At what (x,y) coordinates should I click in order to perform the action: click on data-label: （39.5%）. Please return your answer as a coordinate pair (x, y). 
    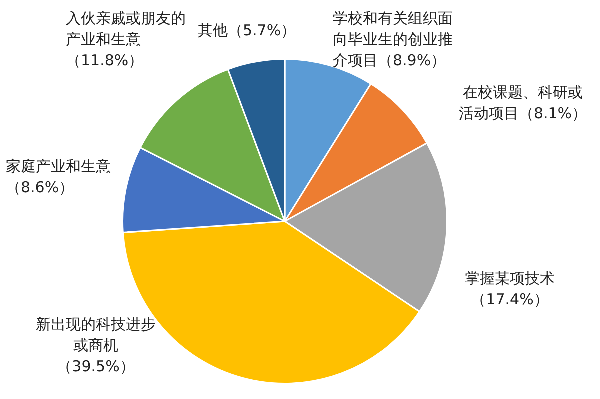
    Looking at the image, I should click on (96, 366).